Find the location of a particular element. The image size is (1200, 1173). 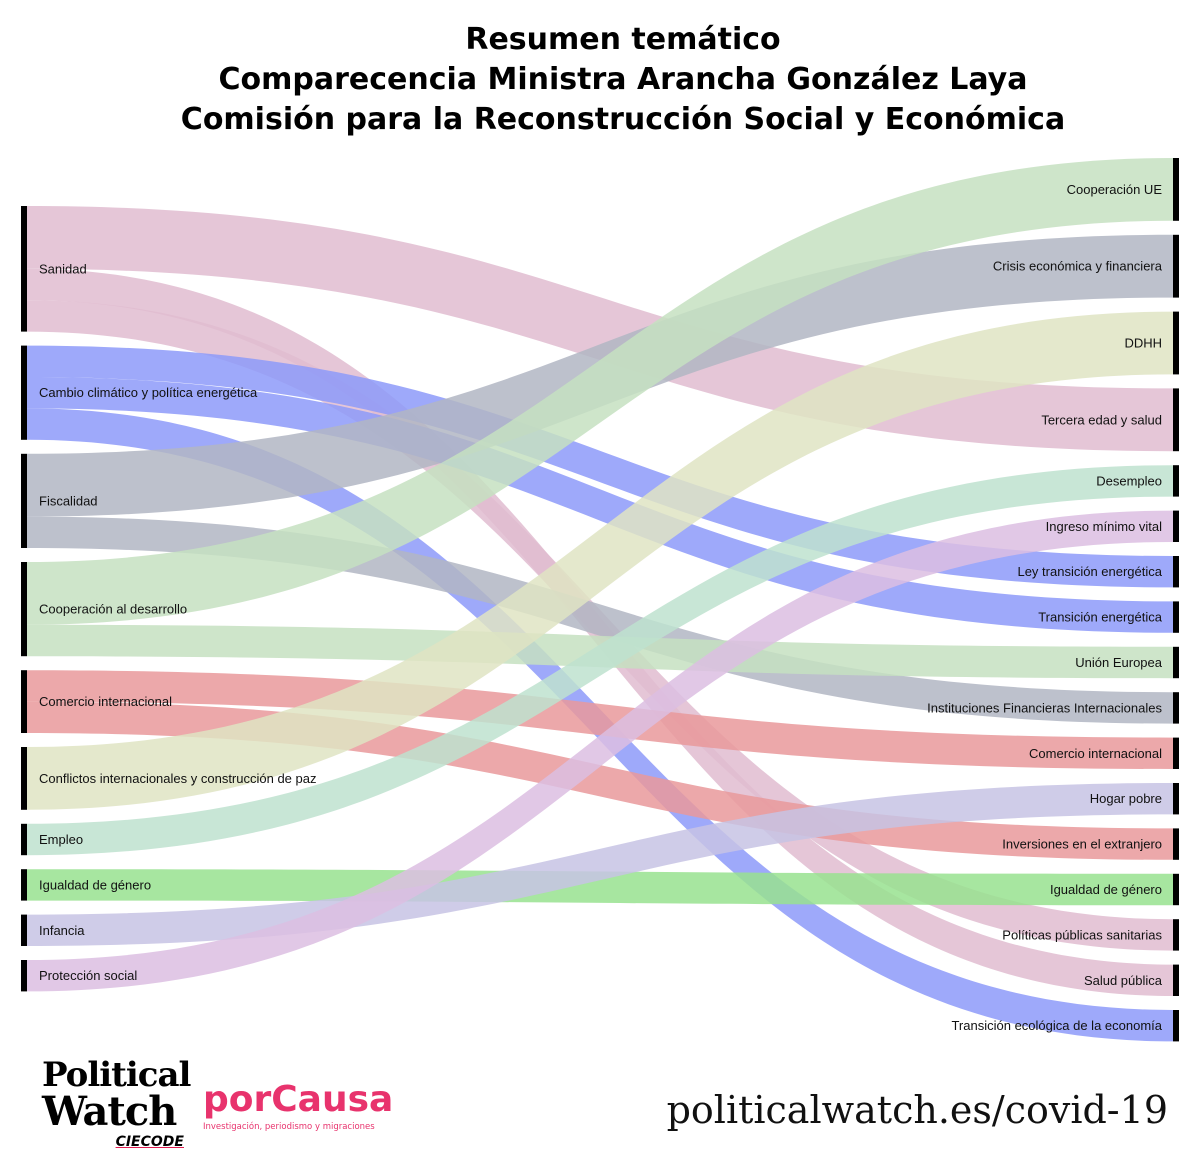

footer-url: politicalwatch.es/covid-19 is located at coordinates (917, 1110).